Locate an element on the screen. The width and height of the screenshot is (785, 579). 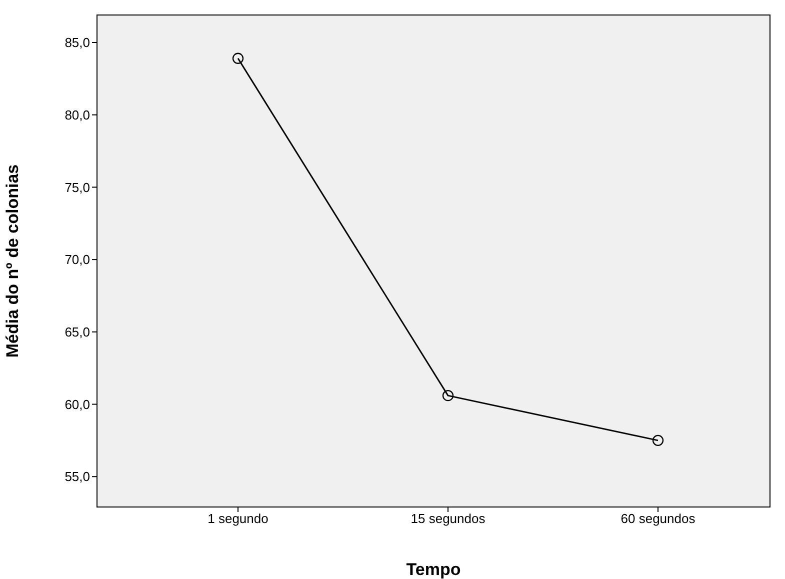
y-tick-label: 55,0 is located at coordinates (77, 476).